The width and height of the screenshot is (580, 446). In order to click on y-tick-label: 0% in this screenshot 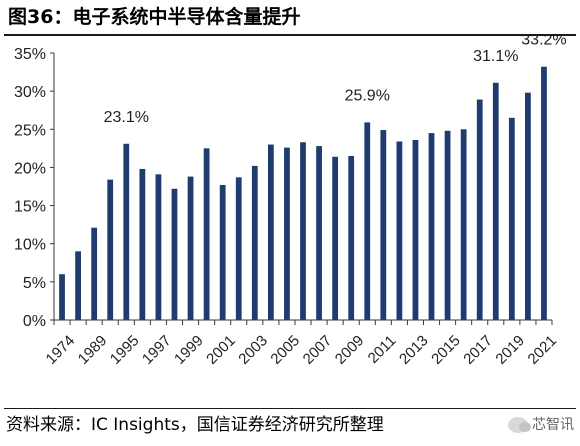, I will do `click(34, 321)`.